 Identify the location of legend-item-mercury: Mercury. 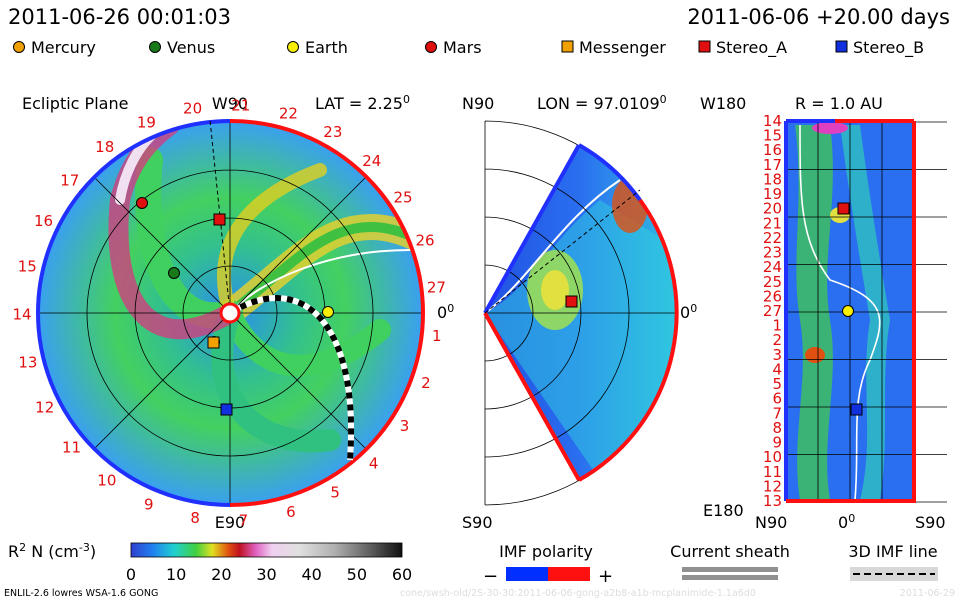
(54, 47).